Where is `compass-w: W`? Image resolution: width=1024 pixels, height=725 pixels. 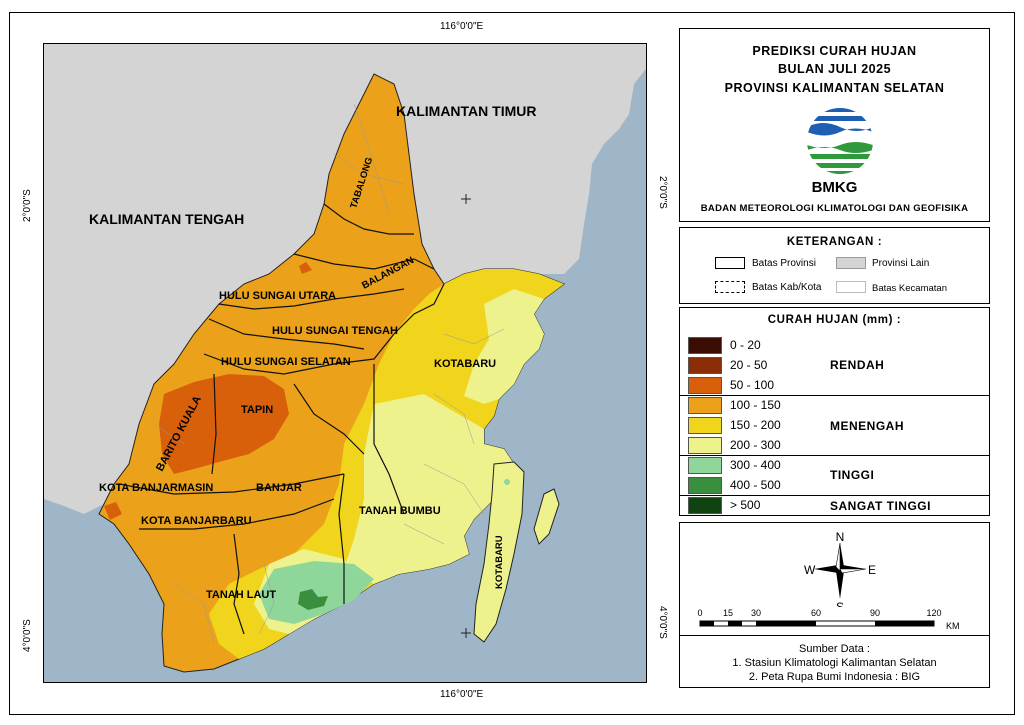 compass-w: W is located at coordinates (810, 570).